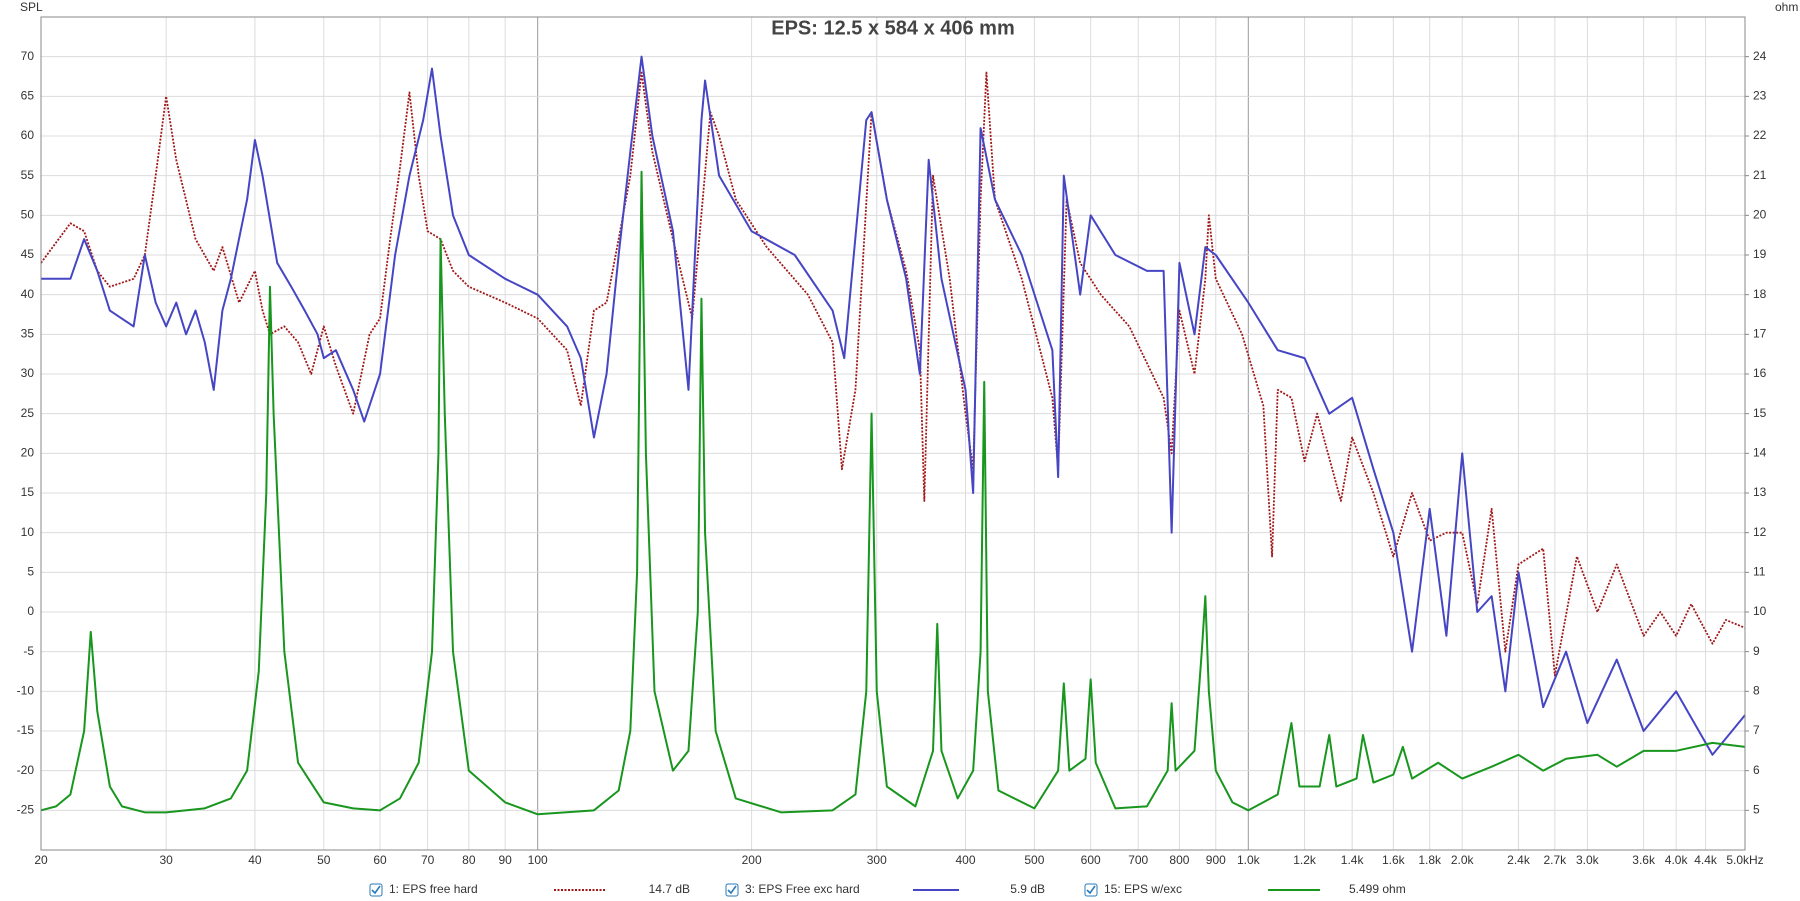 The width and height of the screenshot is (1800, 901). Describe the element at coordinates (1143, 889) in the screenshot. I see `legend-name: 15: EPS w/exc` at that location.